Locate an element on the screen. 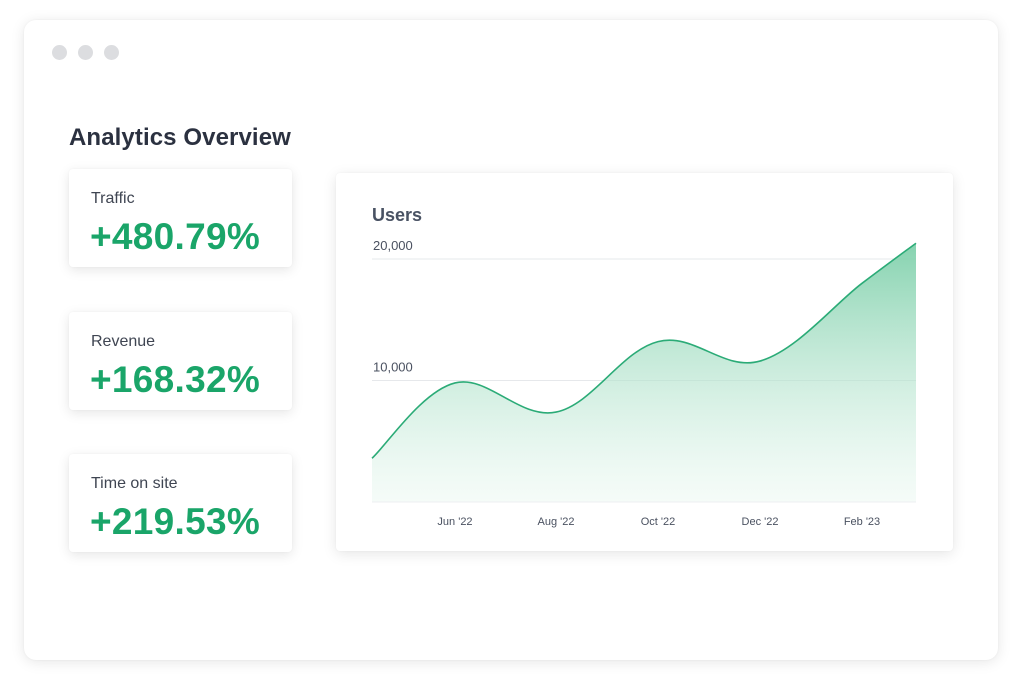 This screenshot has width=1024, height=689. y-tick-label: 10,000 is located at coordinates (393, 367).